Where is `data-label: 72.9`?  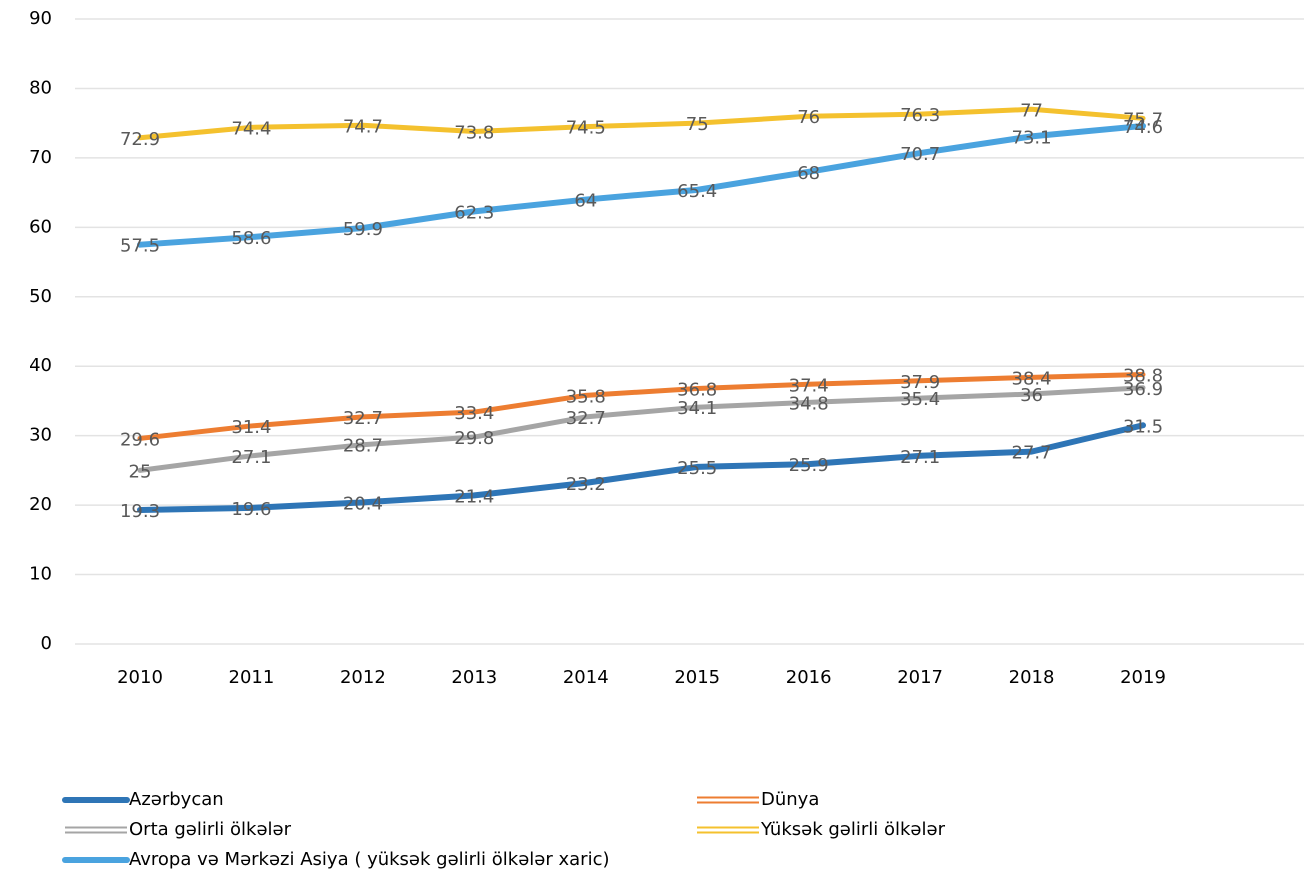 data-label: 72.9 is located at coordinates (140, 139).